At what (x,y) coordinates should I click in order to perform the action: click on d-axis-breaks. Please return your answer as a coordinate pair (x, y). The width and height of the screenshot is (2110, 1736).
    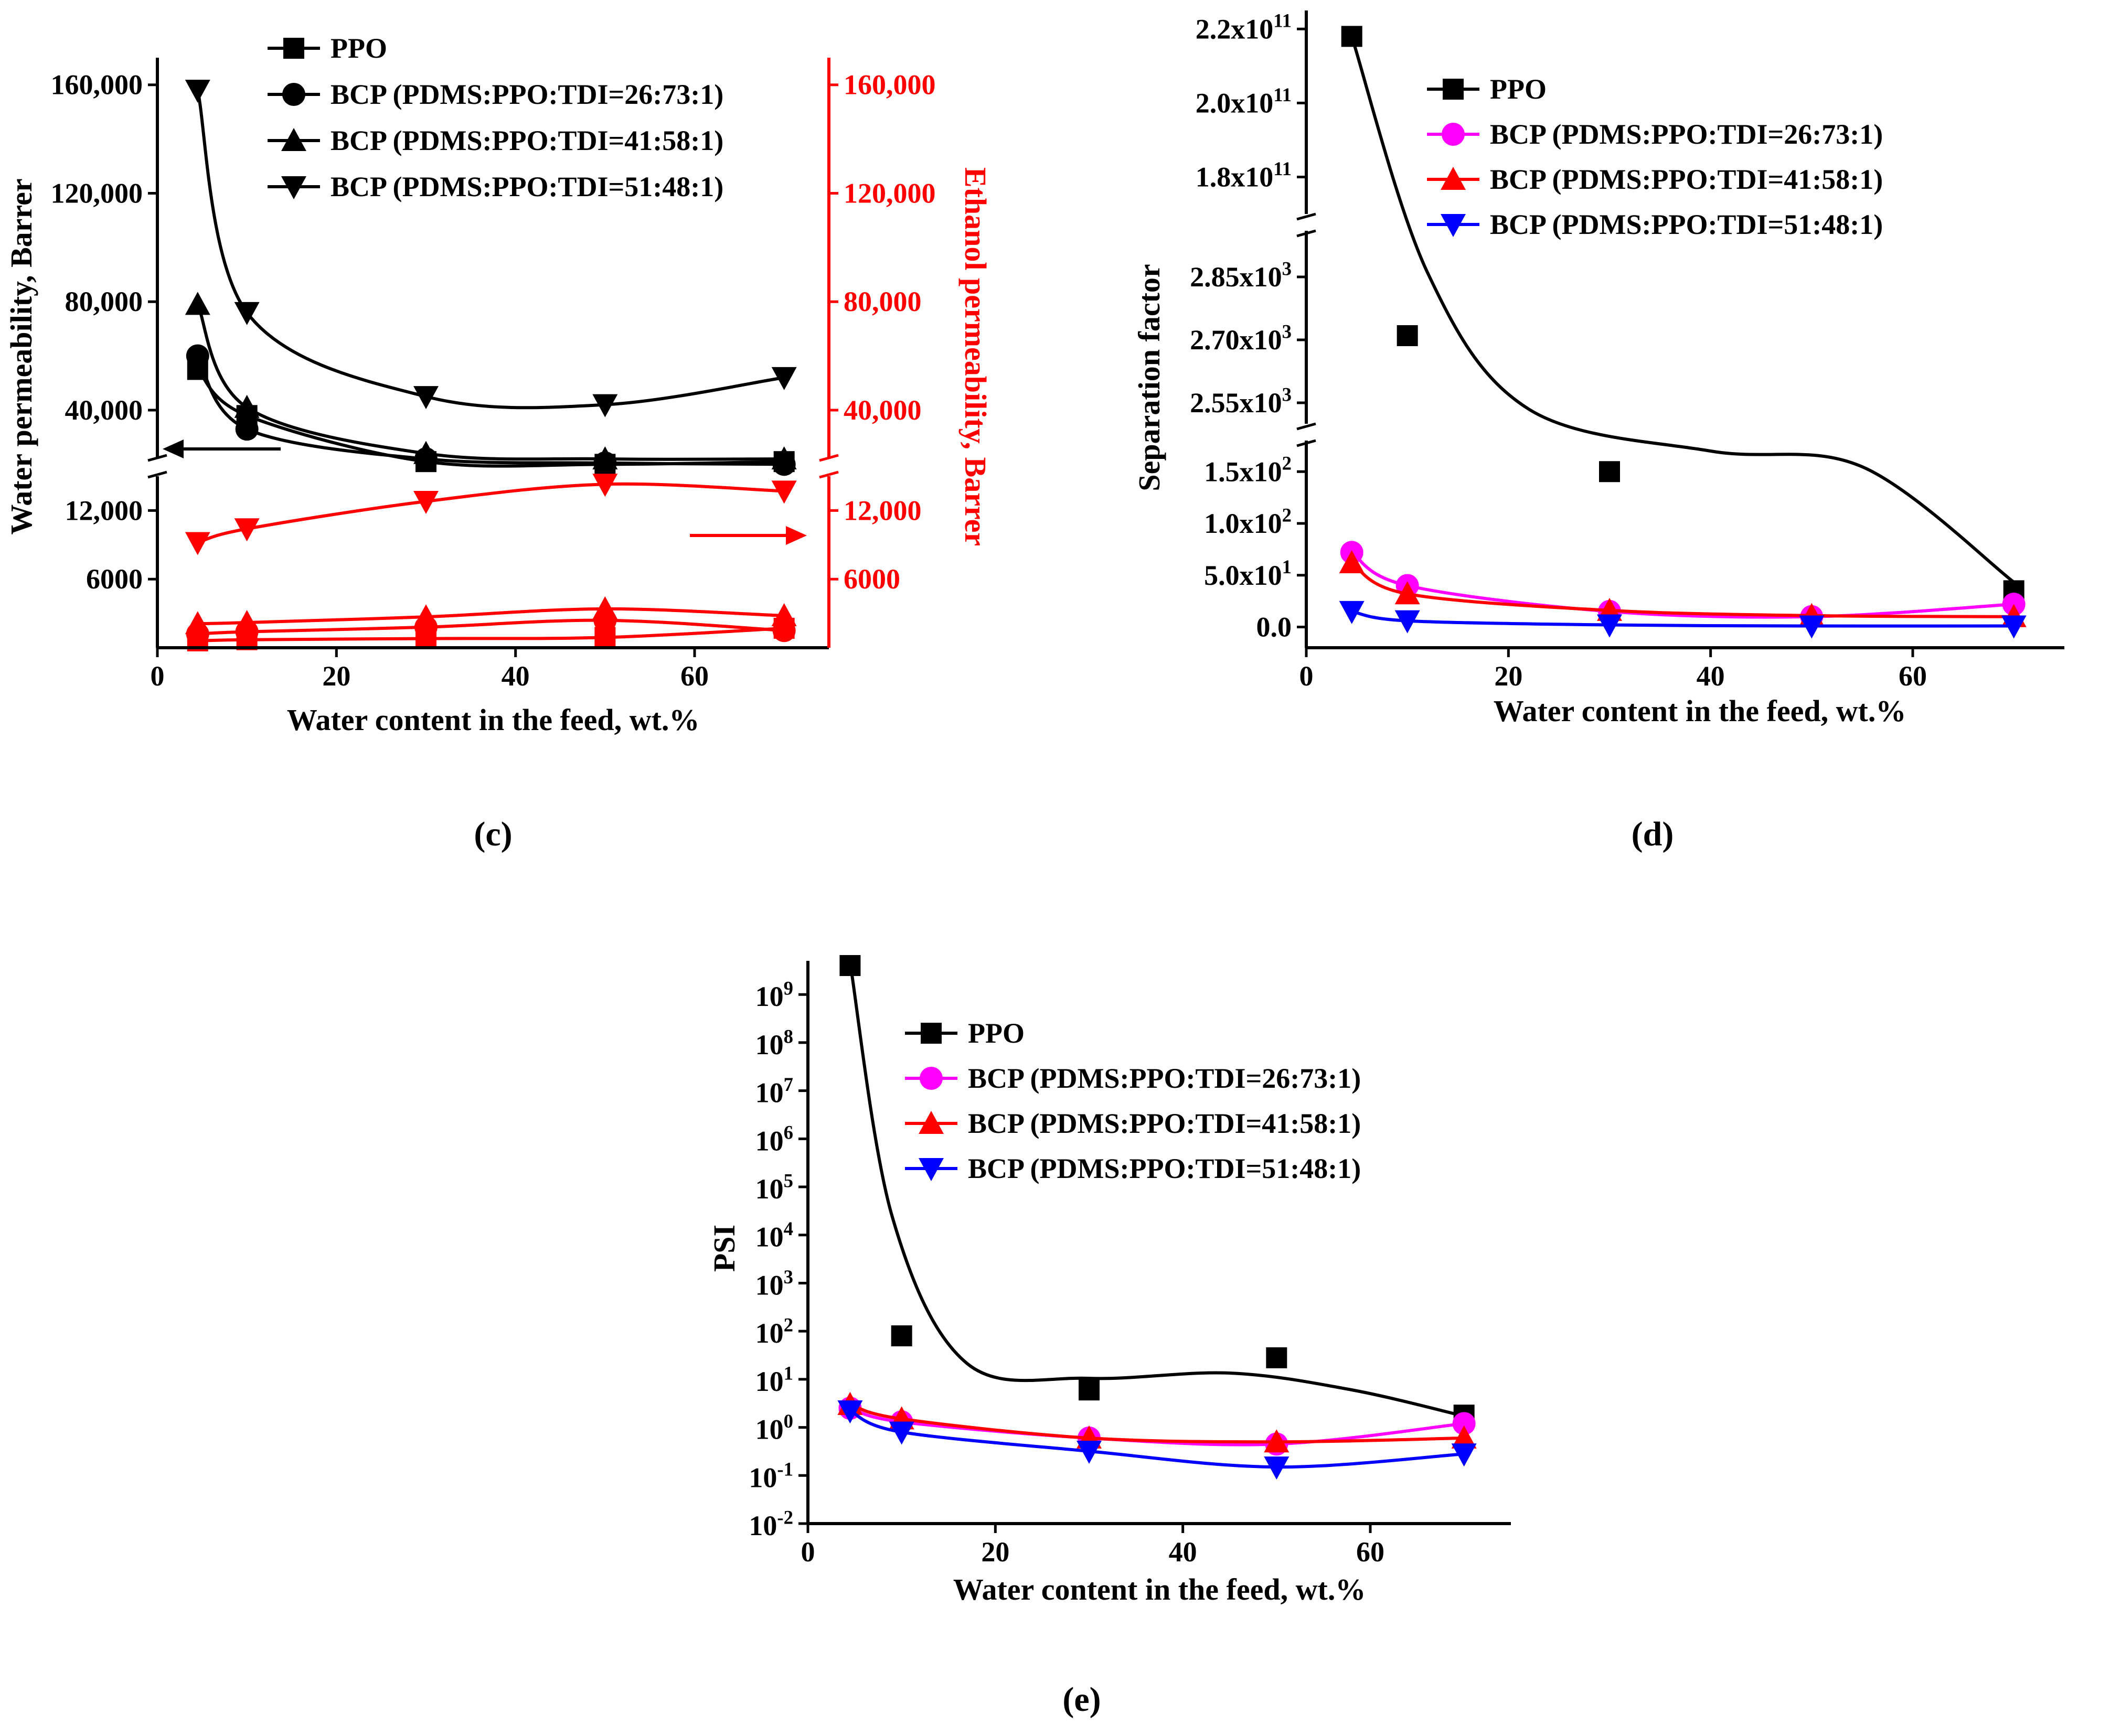
    Looking at the image, I should click on (1306, 329).